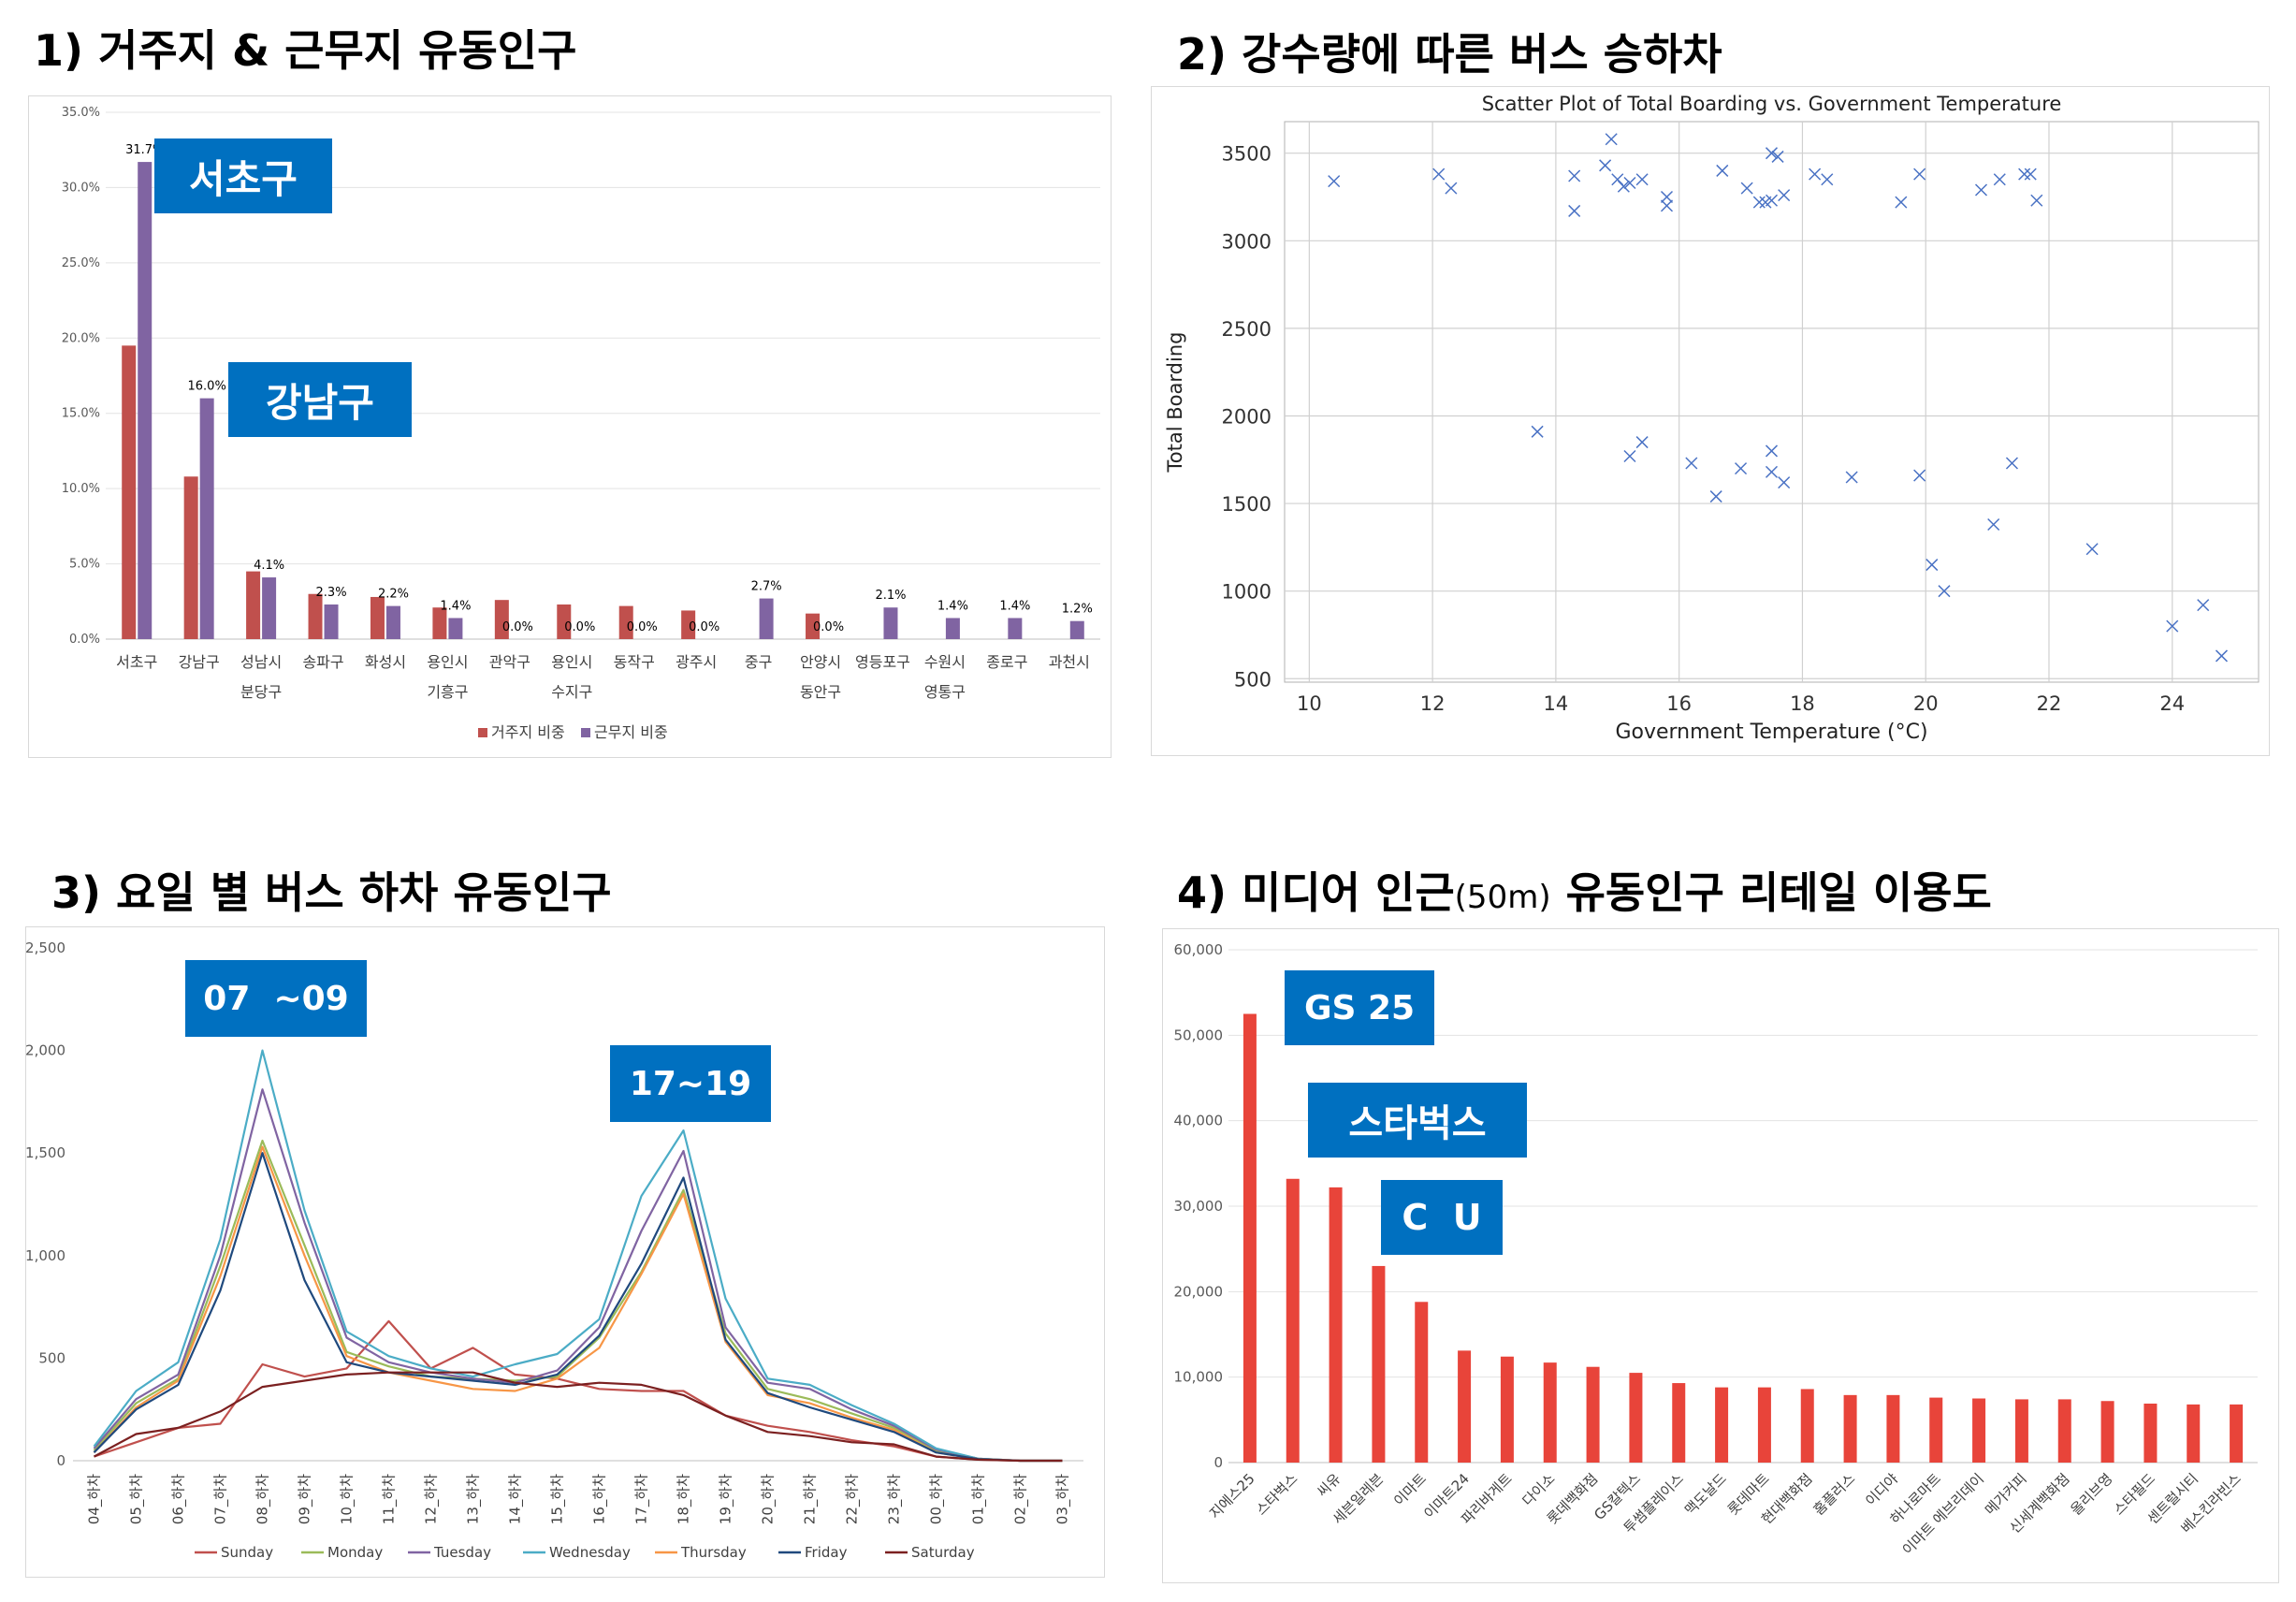 The image size is (2296, 1602). Describe the element at coordinates (696, 662) in the screenshot. I see `chart1-xtick-label: 광주시` at that location.